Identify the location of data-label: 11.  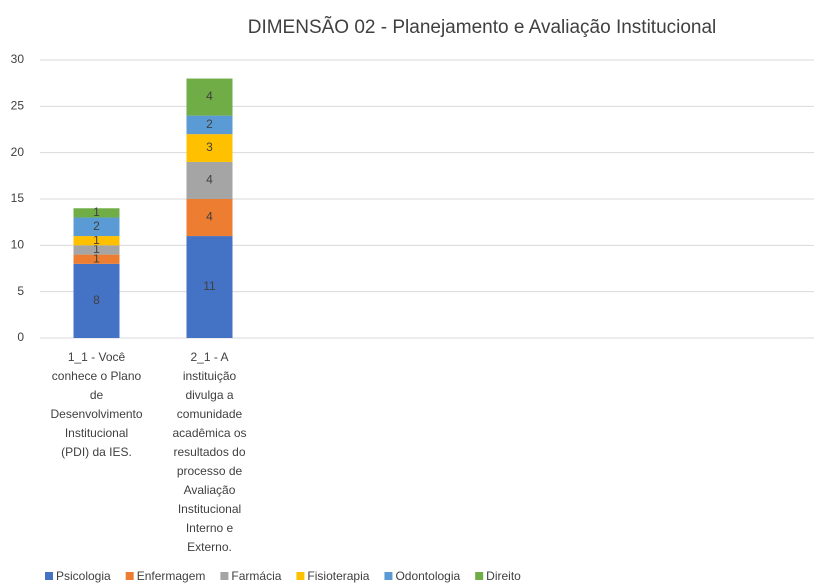
(209, 286).